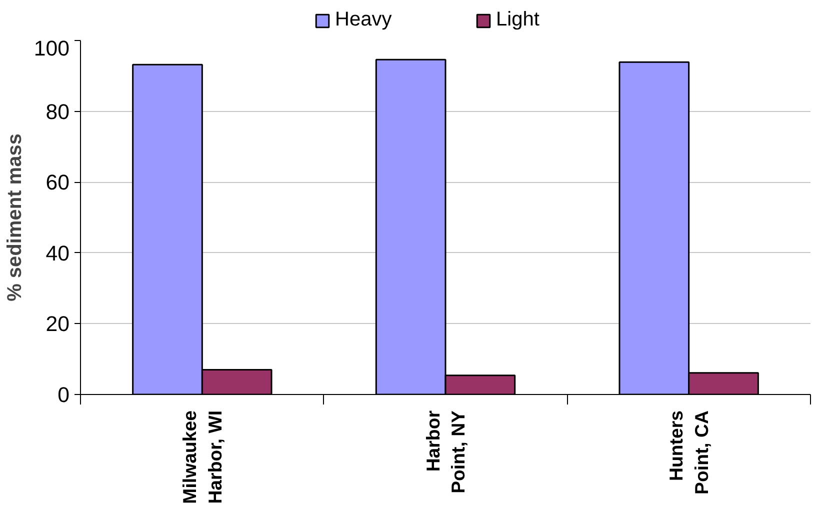 The width and height of the screenshot is (836, 512). What do you see at coordinates (689, 452) in the screenshot?
I see `x-tick-label: Hunters Point, CA` at bounding box center [689, 452].